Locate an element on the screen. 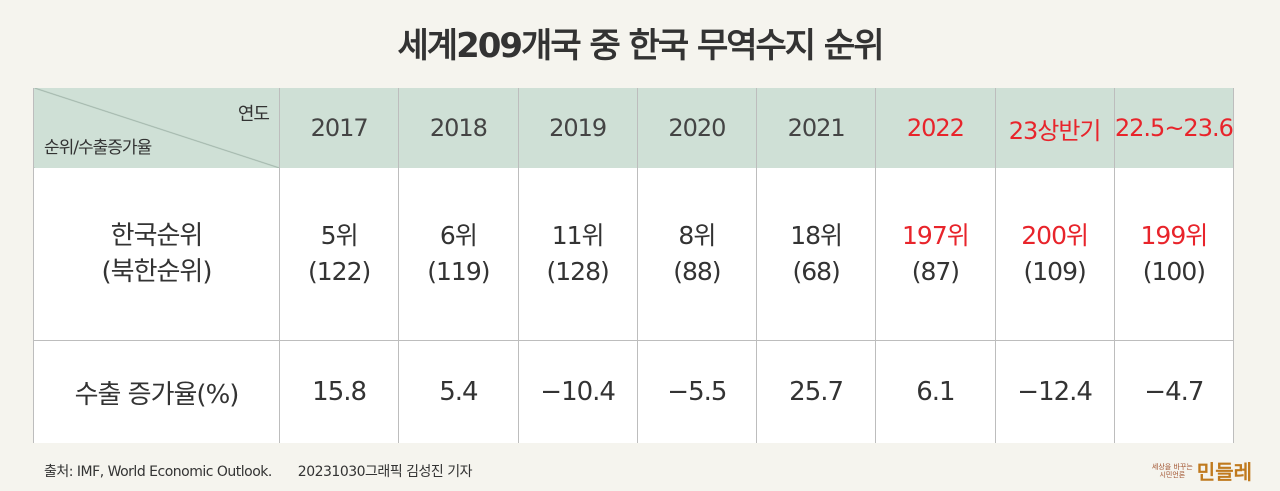 The image size is (1280, 491). rank-cell: 11위 (128) is located at coordinates (577, 254).